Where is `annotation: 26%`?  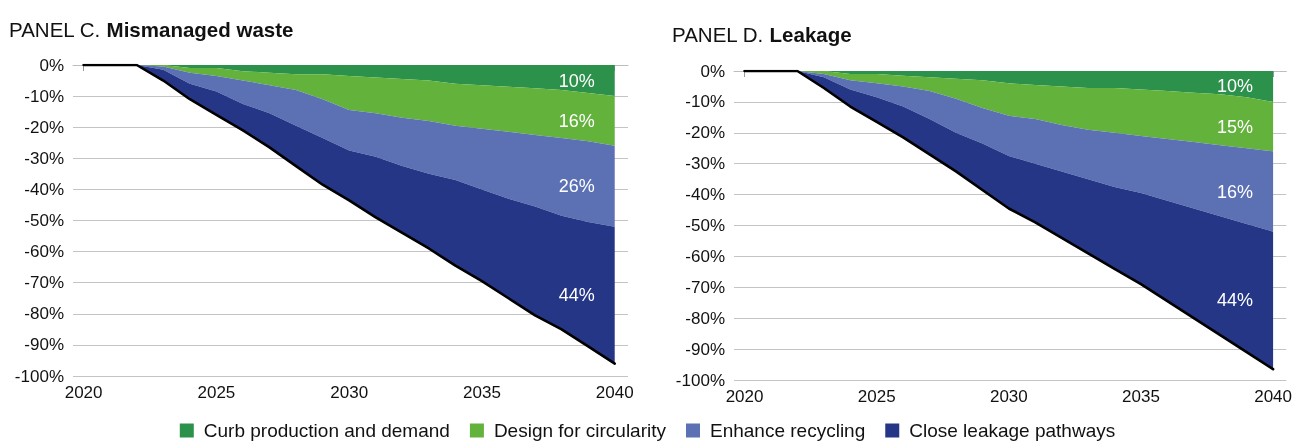
annotation: 26% is located at coordinates (576, 186).